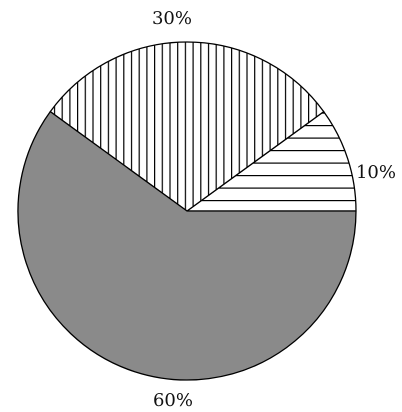 Image resolution: width=402 pixels, height=412 pixels. What do you see at coordinates (271, 161) in the screenshot?
I see `pie-slice-10-percent` at bounding box center [271, 161].